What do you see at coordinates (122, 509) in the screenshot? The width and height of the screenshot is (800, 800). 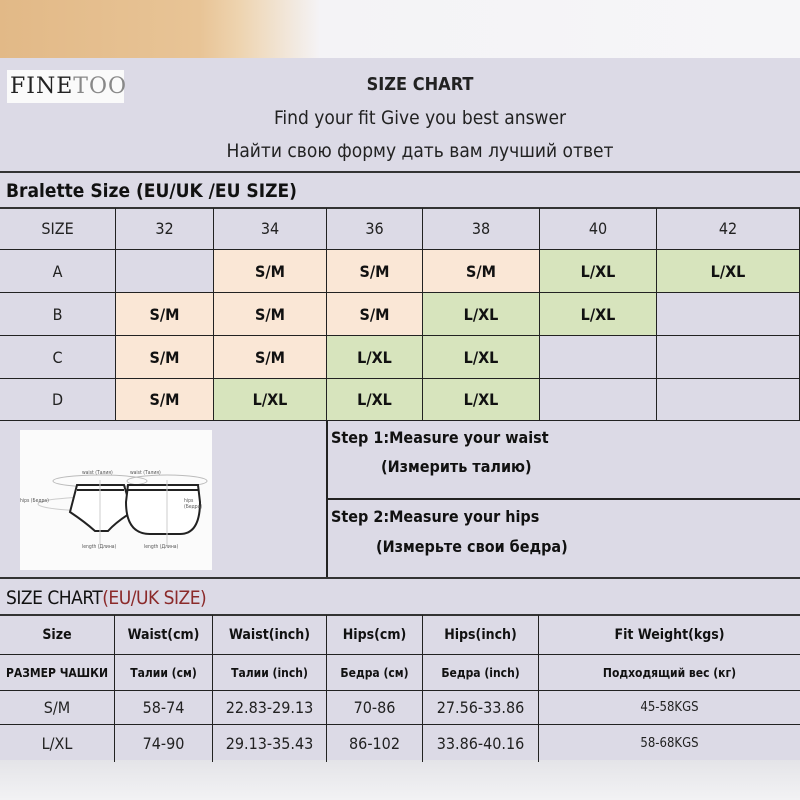 I see `underwear-diagram-image` at bounding box center [122, 509].